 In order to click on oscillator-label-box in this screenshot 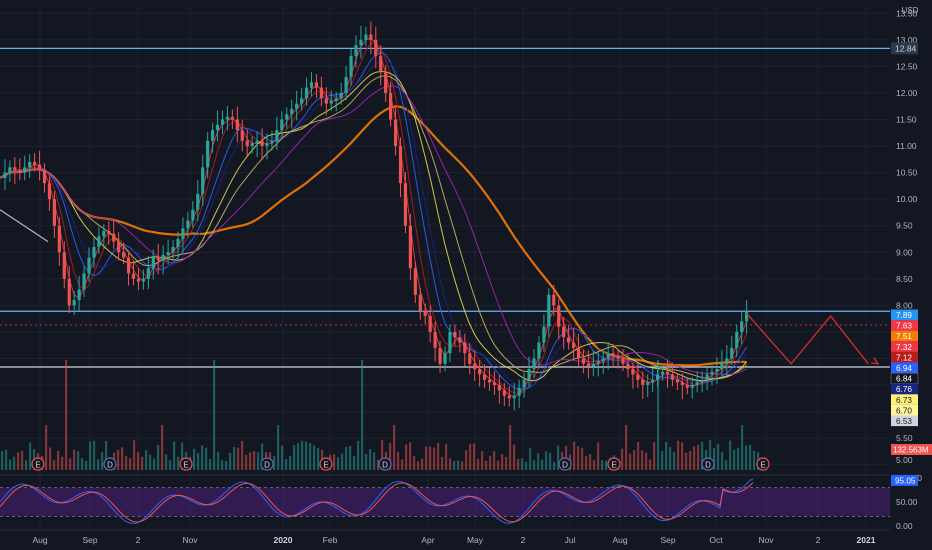, I will do `click(904, 480)`.